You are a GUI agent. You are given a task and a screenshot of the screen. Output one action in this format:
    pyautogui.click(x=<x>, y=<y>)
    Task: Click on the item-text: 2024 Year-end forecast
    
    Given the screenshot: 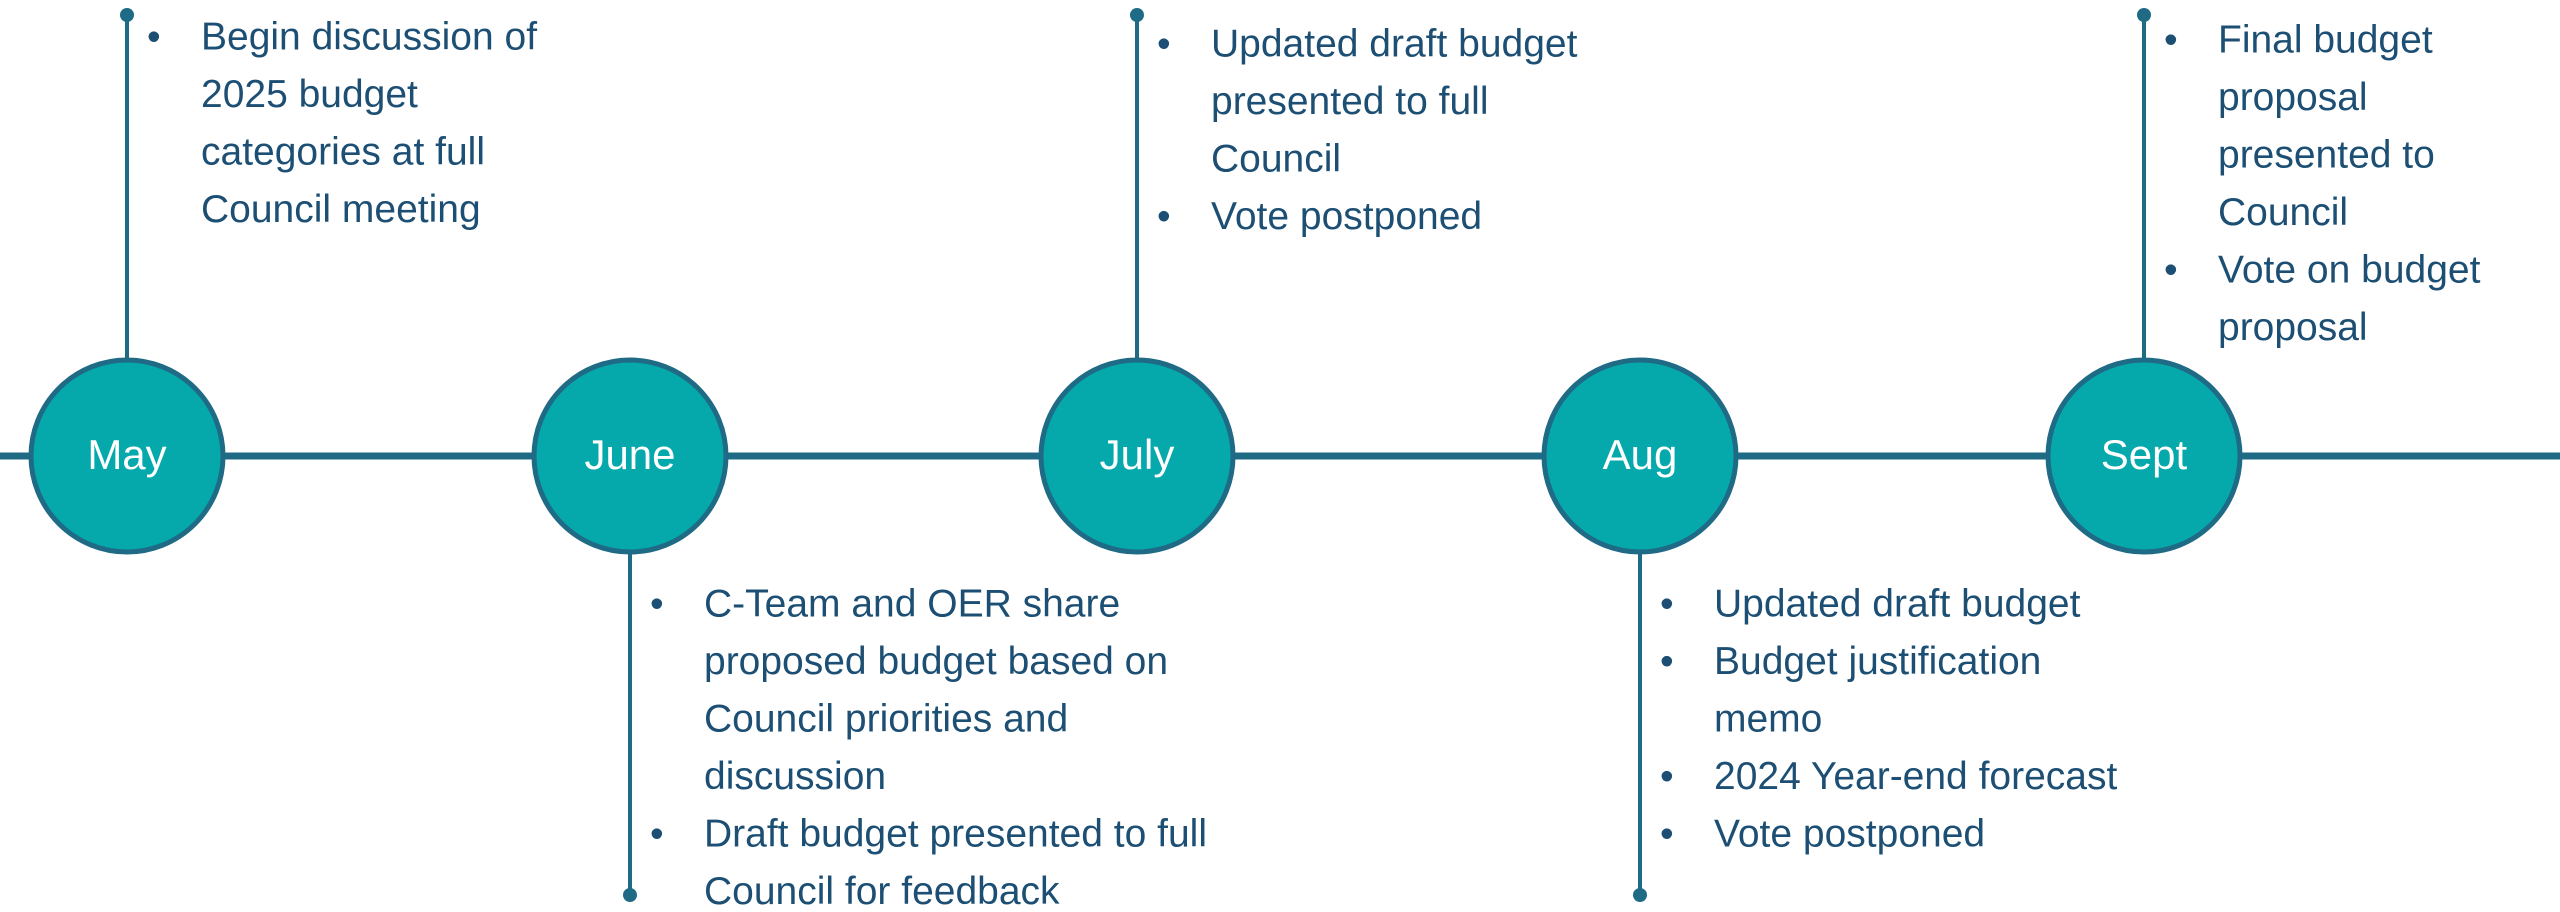 What is the action you would take?
    pyautogui.click(x=1915, y=776)
    